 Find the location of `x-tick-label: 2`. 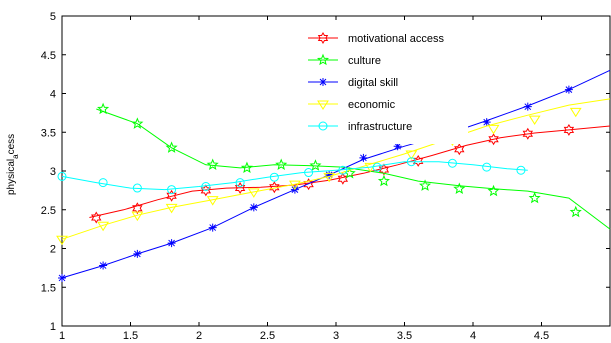

x-tick-label: 2 is located at coordinates (199, 336).